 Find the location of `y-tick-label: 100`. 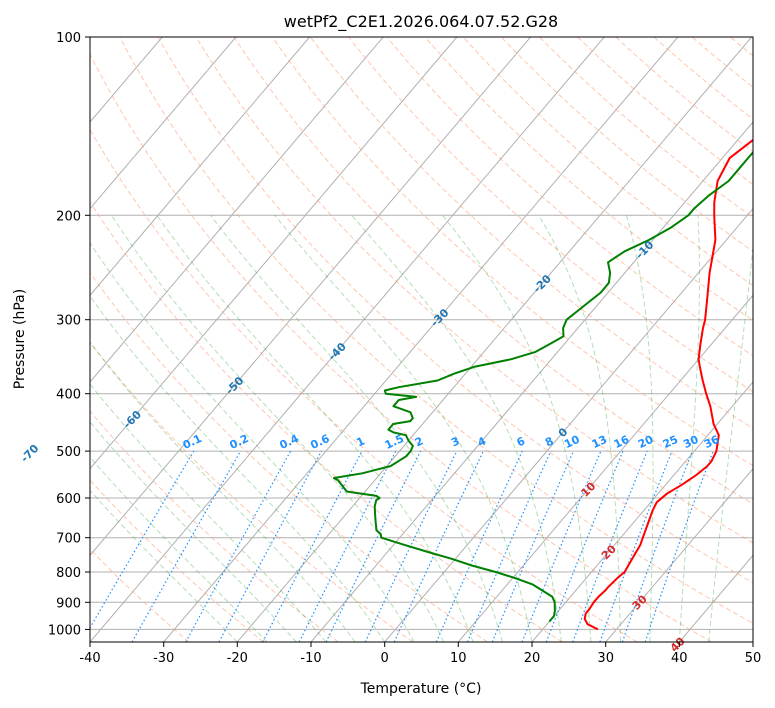

y-tick-label: 100 is located at coordinates (68, 38).